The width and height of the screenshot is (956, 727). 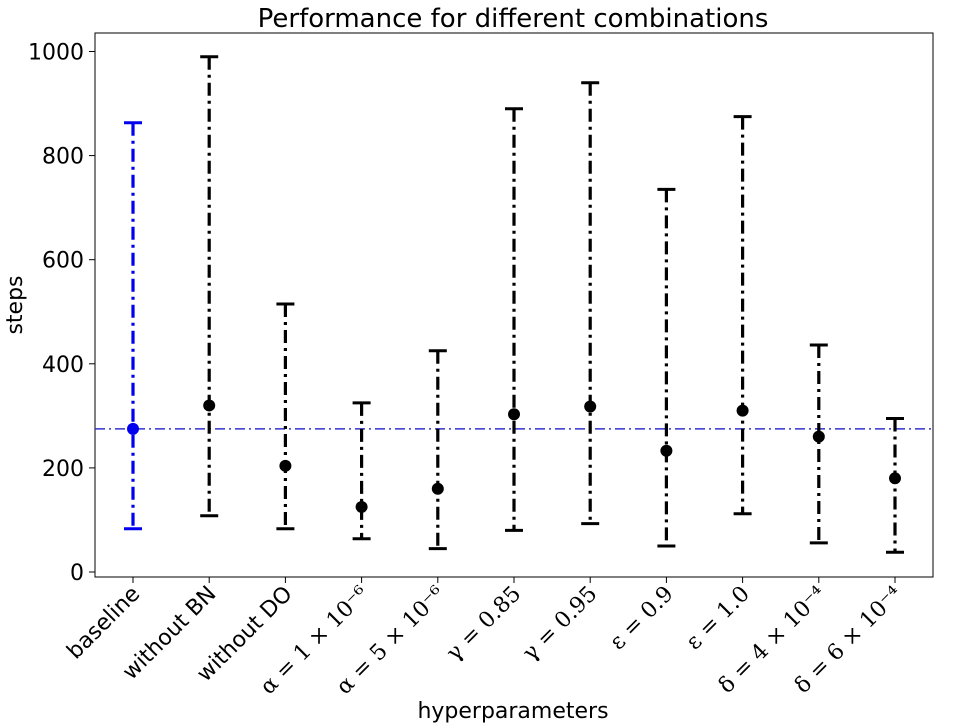 I want to click on x-tick-label-6: γ = 0.95, so click(x=560, y=624).